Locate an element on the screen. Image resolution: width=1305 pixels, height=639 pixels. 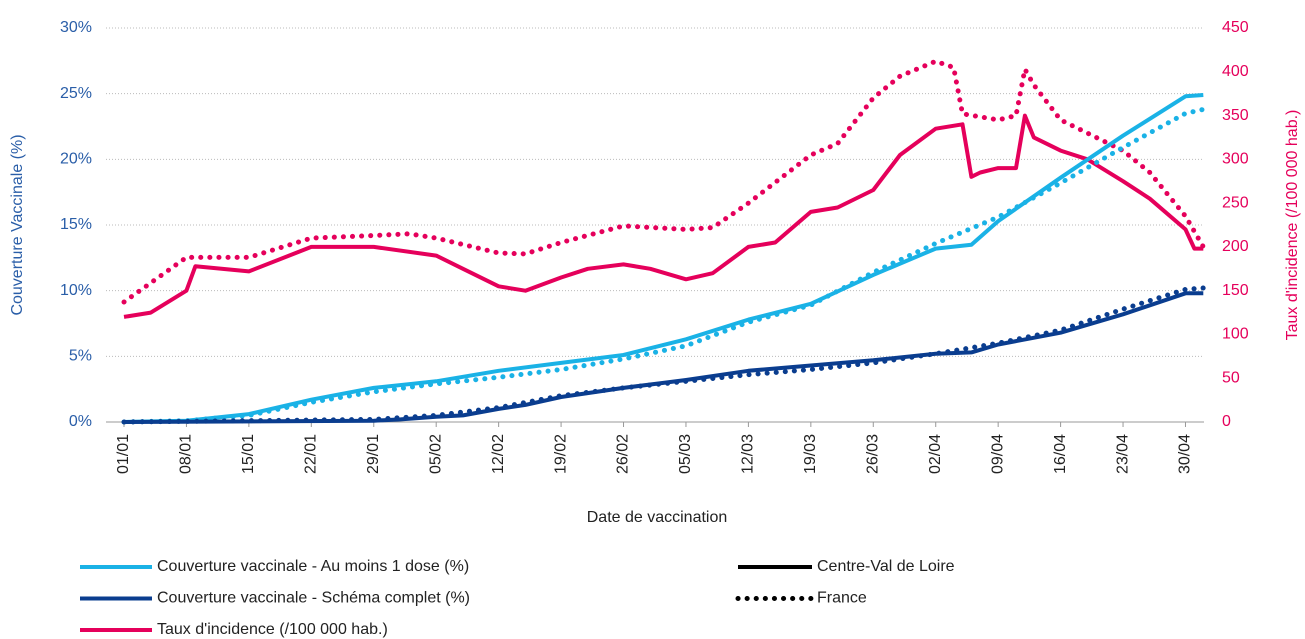
y2-tick-label: 200 is located at coordinates (1235, 246).